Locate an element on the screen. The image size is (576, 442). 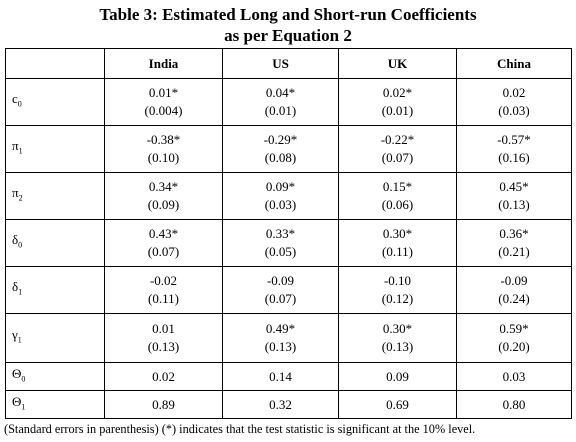
header-row: India US UK China is located at coordinates (288, 63).